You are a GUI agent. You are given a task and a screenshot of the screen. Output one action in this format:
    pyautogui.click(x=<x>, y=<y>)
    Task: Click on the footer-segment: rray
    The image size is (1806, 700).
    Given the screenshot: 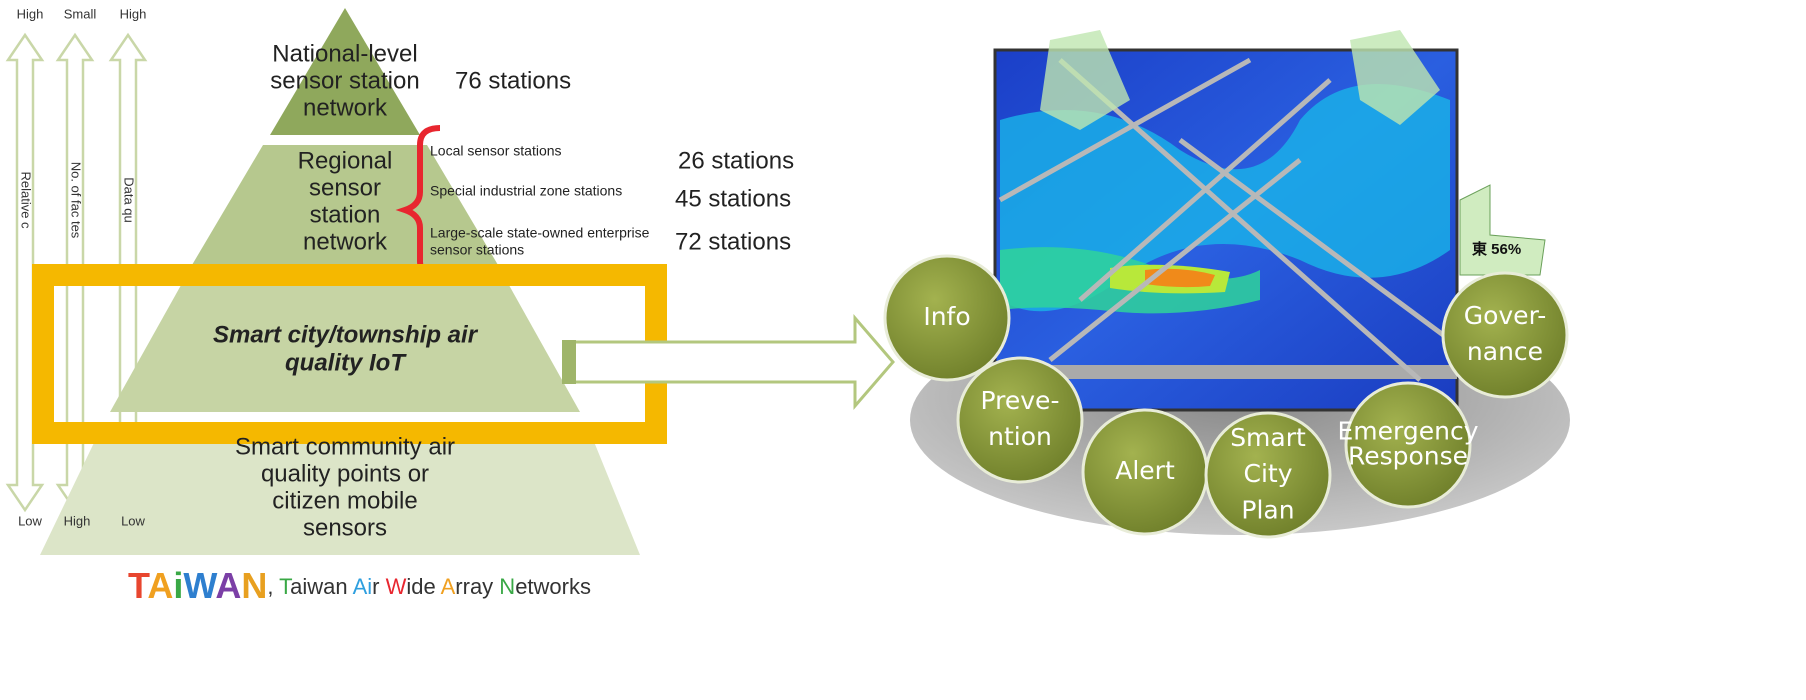 What is the action you would take?
    pyautogui.click(x=477, y=586)
    